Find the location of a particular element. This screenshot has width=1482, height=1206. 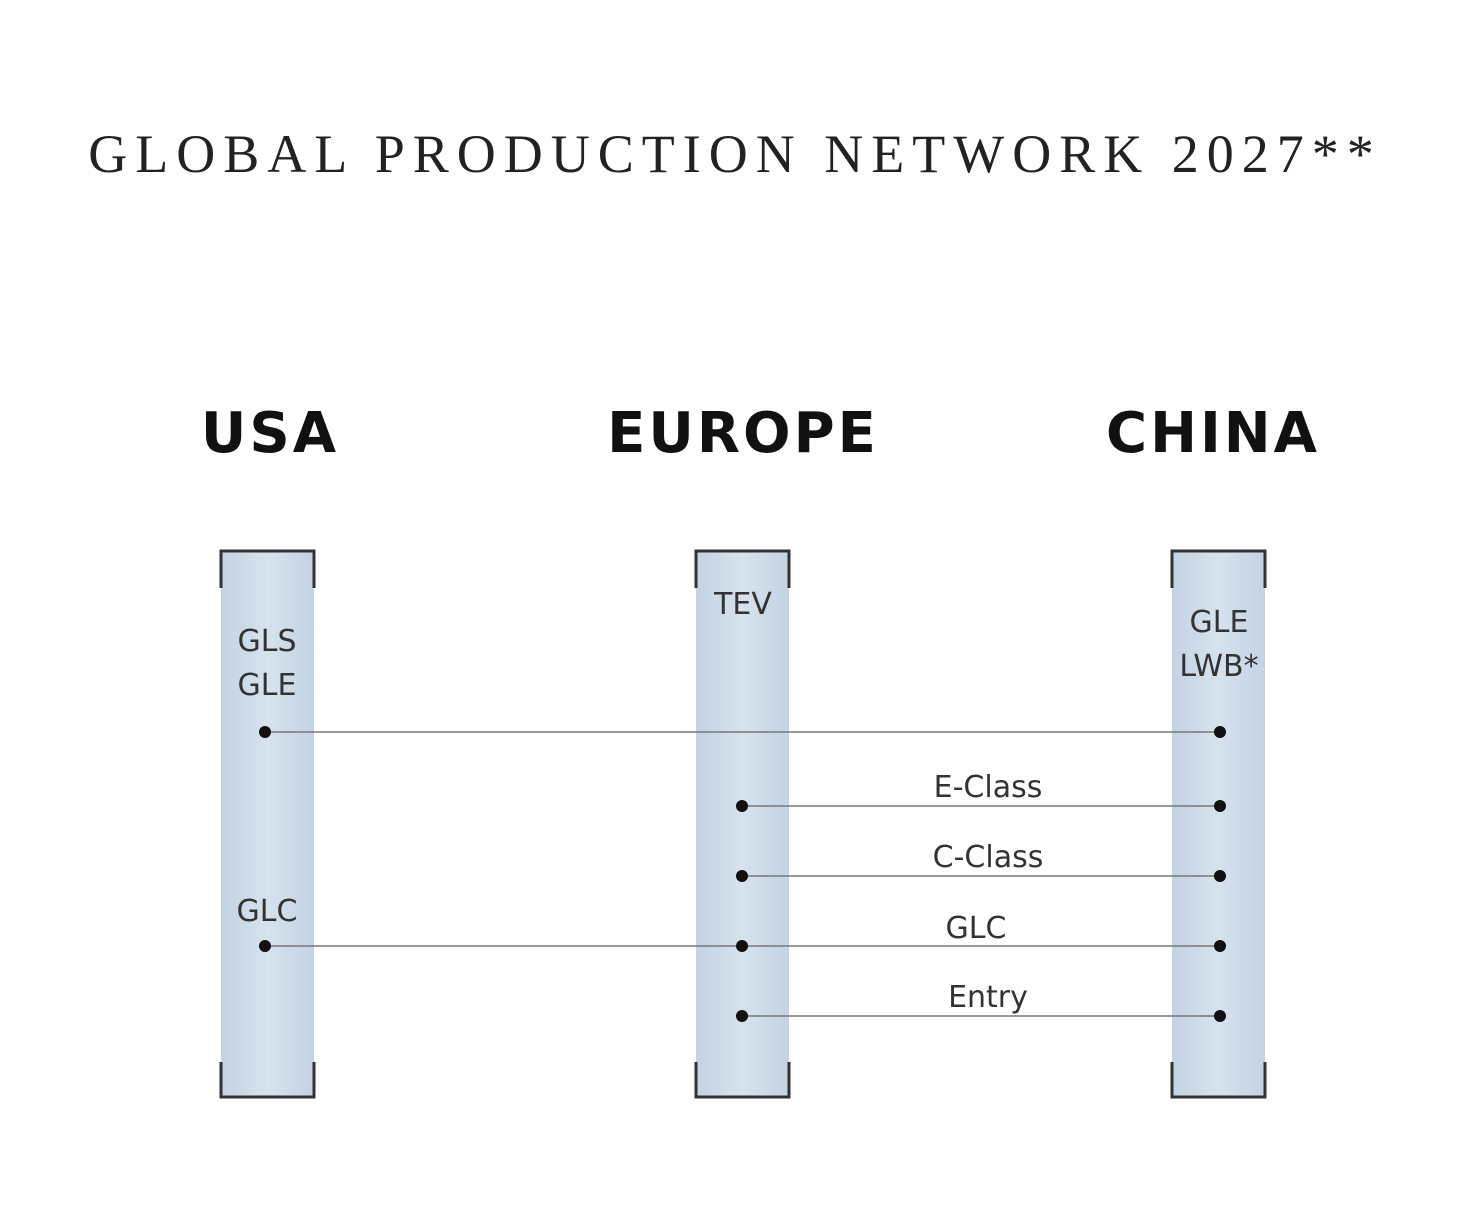

link-label: C-Class is located at coordinates (988, 857).